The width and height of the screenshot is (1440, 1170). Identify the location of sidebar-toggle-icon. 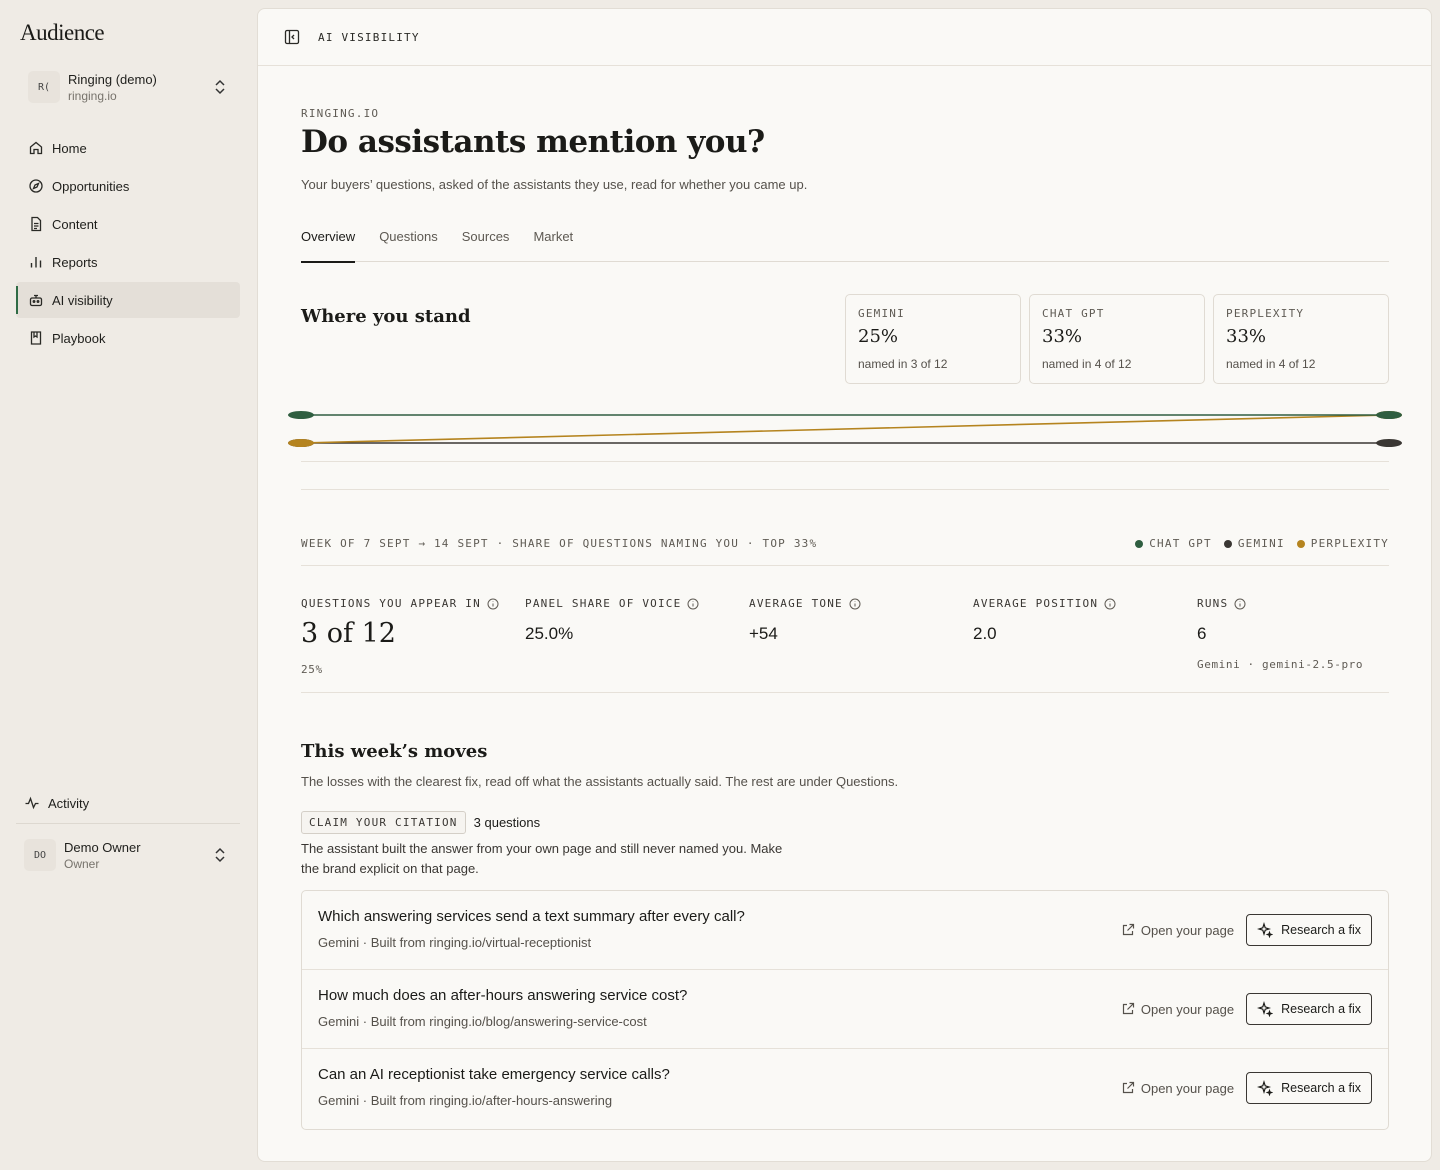
(292, 37).